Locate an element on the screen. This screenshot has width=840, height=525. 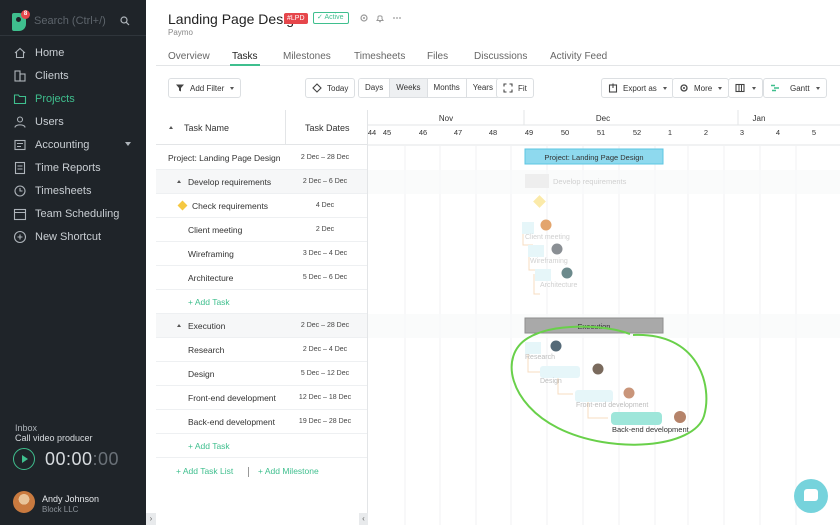
notification-badge: 8 is located at coordinates (25, 14).